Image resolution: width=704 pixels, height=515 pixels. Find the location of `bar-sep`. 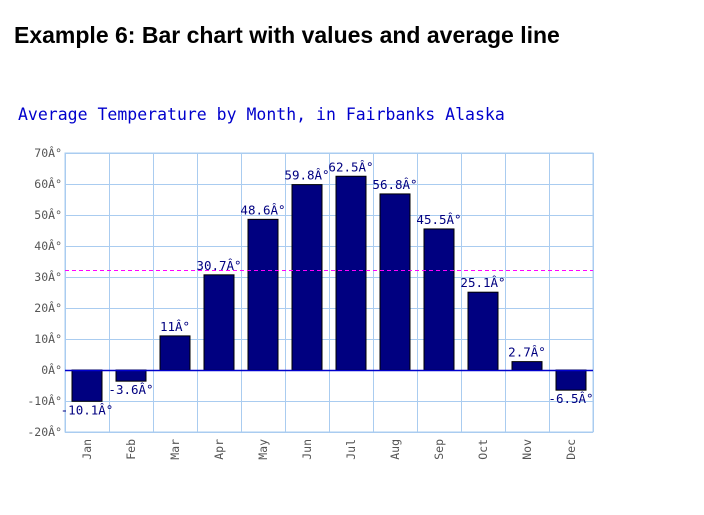

bar-sep is located at coordinates (439, 299).